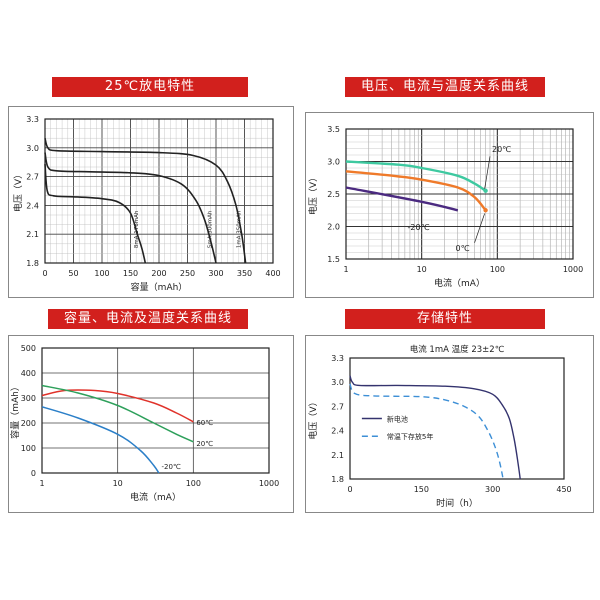  I want to click on y-tick-label: 400, so click(28, 373).